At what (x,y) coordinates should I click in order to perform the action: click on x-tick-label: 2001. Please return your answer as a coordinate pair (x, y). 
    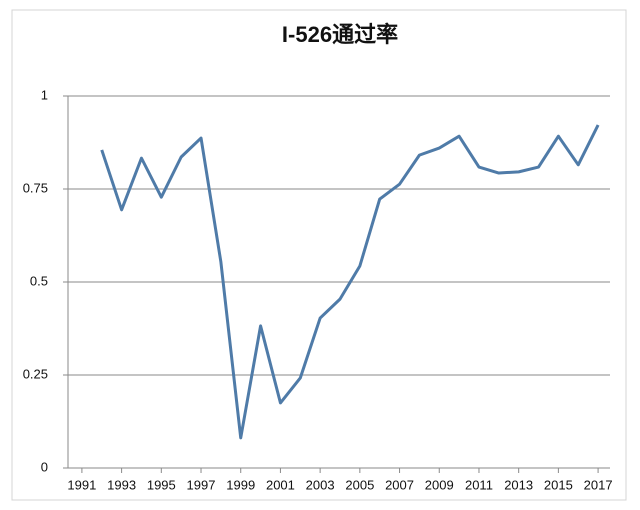
    Looking at the image, I should click on (280, 484).